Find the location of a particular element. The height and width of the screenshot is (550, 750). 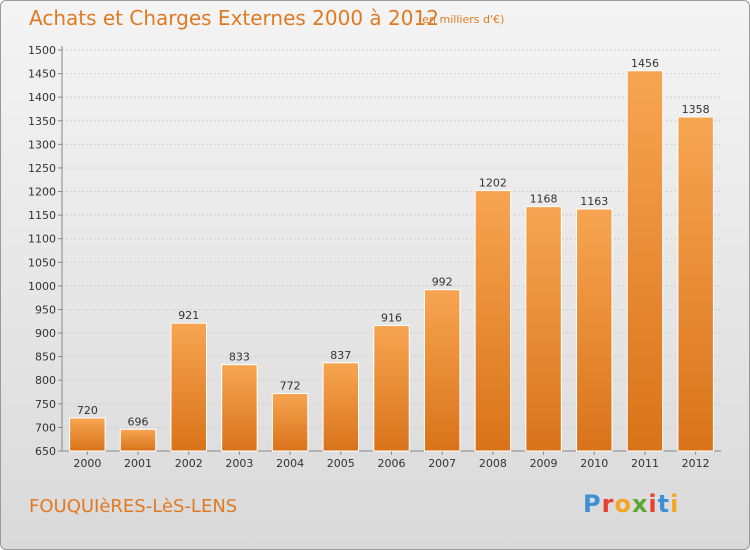

logo-letter: o is located at coordinates (623, 504).